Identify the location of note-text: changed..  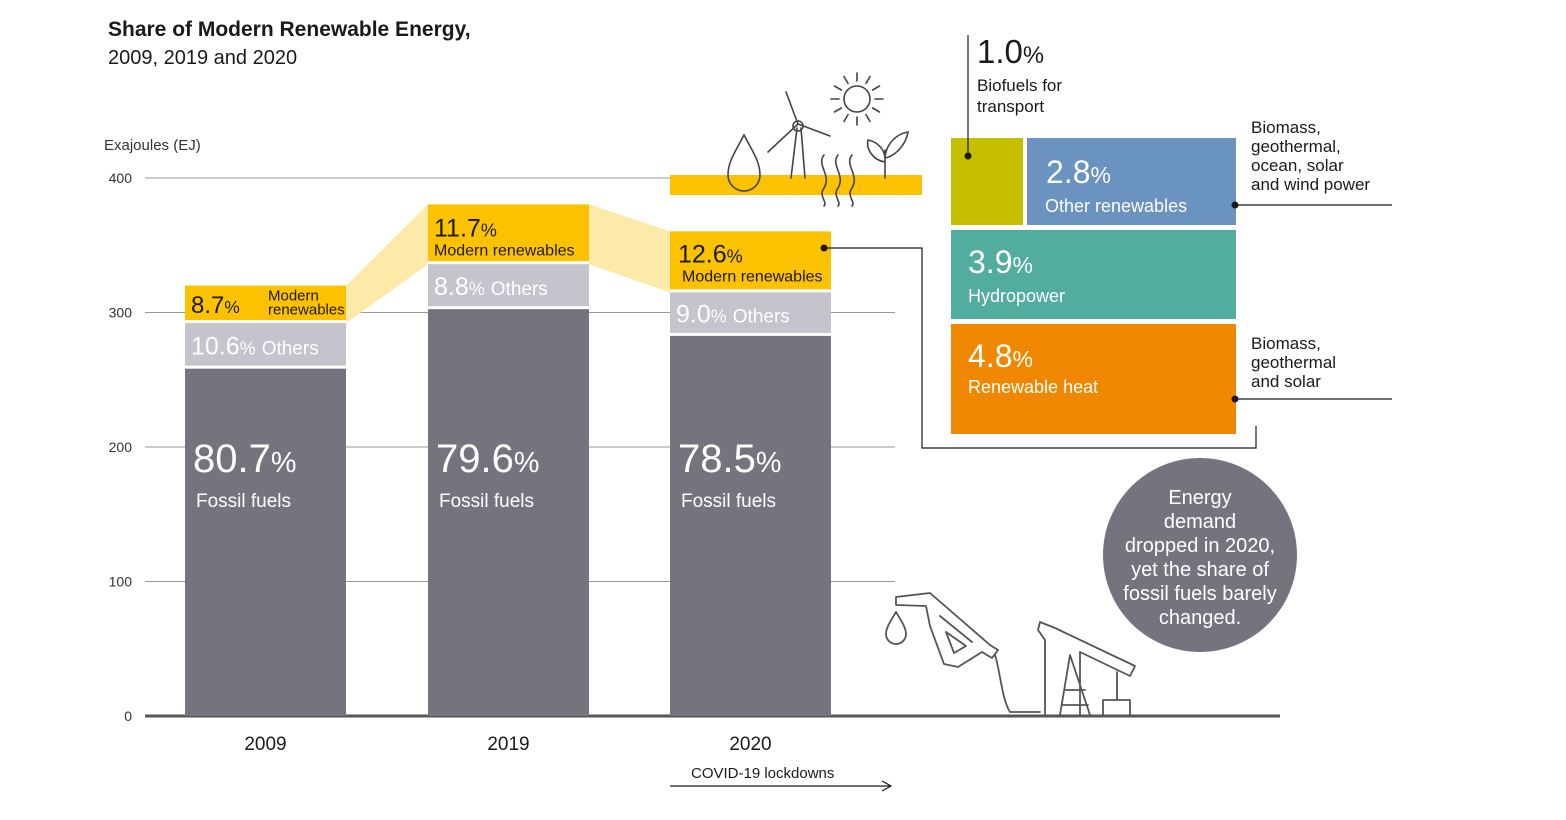
(1200, 618).